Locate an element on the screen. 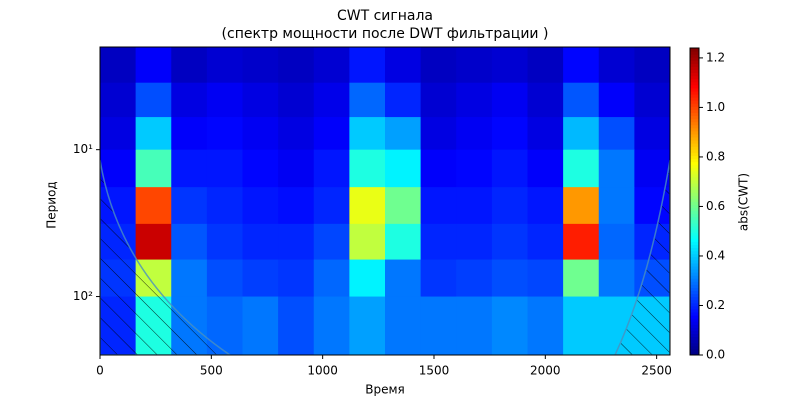 The width and height of the screenshot is (800, 404). colorbar-tick-label: 0.4 is located at coordinates (715, 255).